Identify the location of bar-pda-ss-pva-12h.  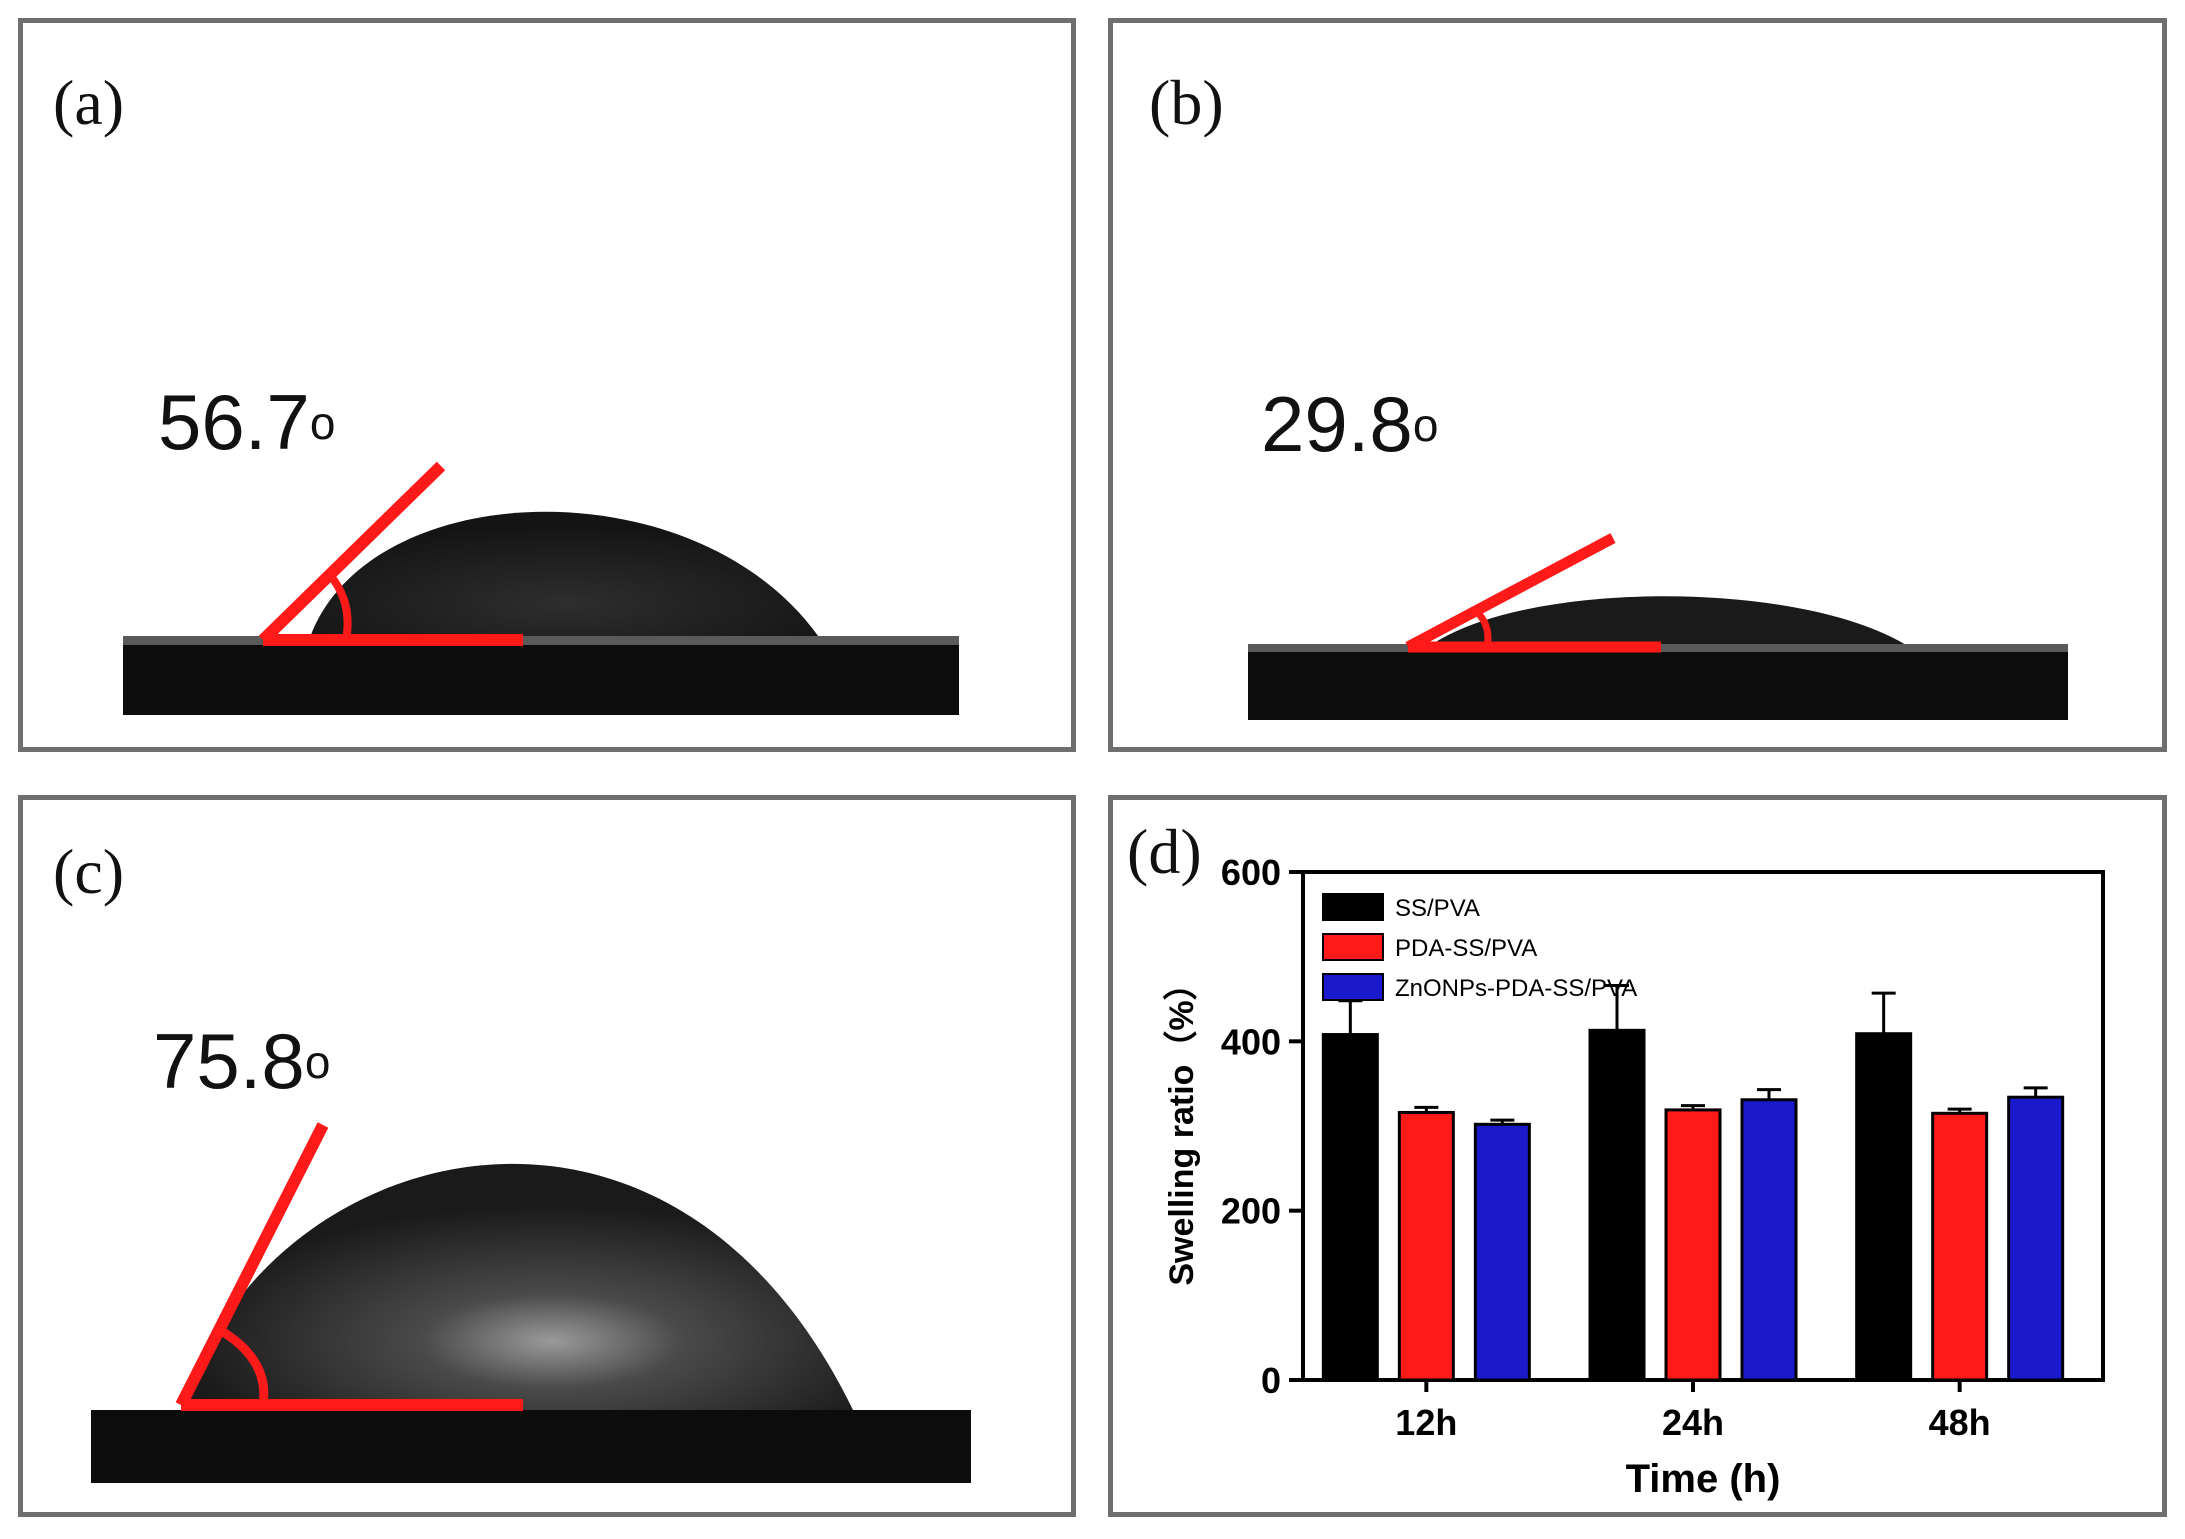
(1426, 1246).